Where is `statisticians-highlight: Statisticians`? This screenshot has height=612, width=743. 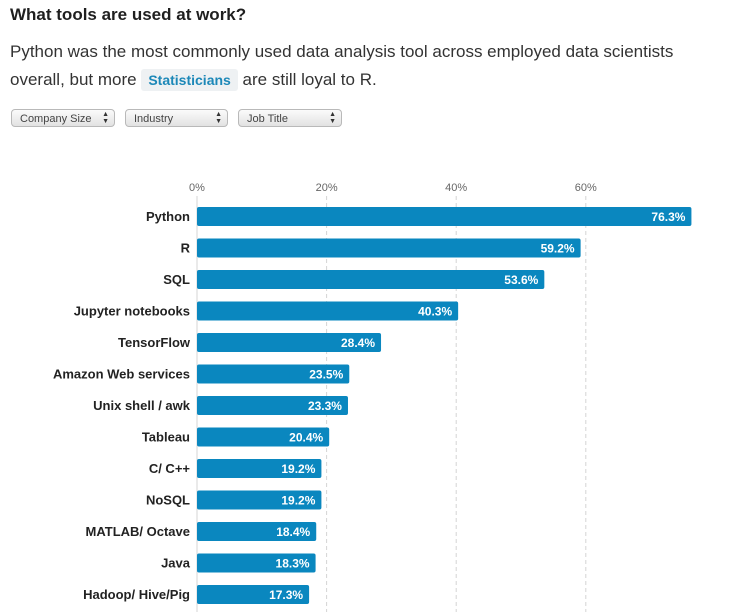
statisticians-highlight: Statisticians is located at coordinates (189, 80).